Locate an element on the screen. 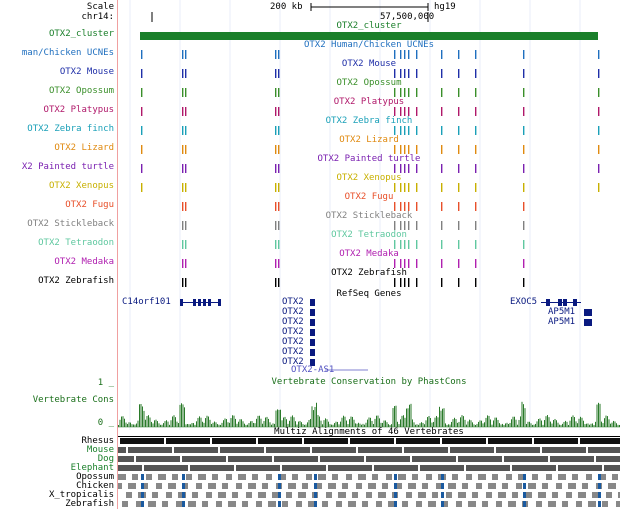 Image resolution: width=620 pixels, height=509 pixels. multiz-label-2: Dog is located at coordinates (105, 459).